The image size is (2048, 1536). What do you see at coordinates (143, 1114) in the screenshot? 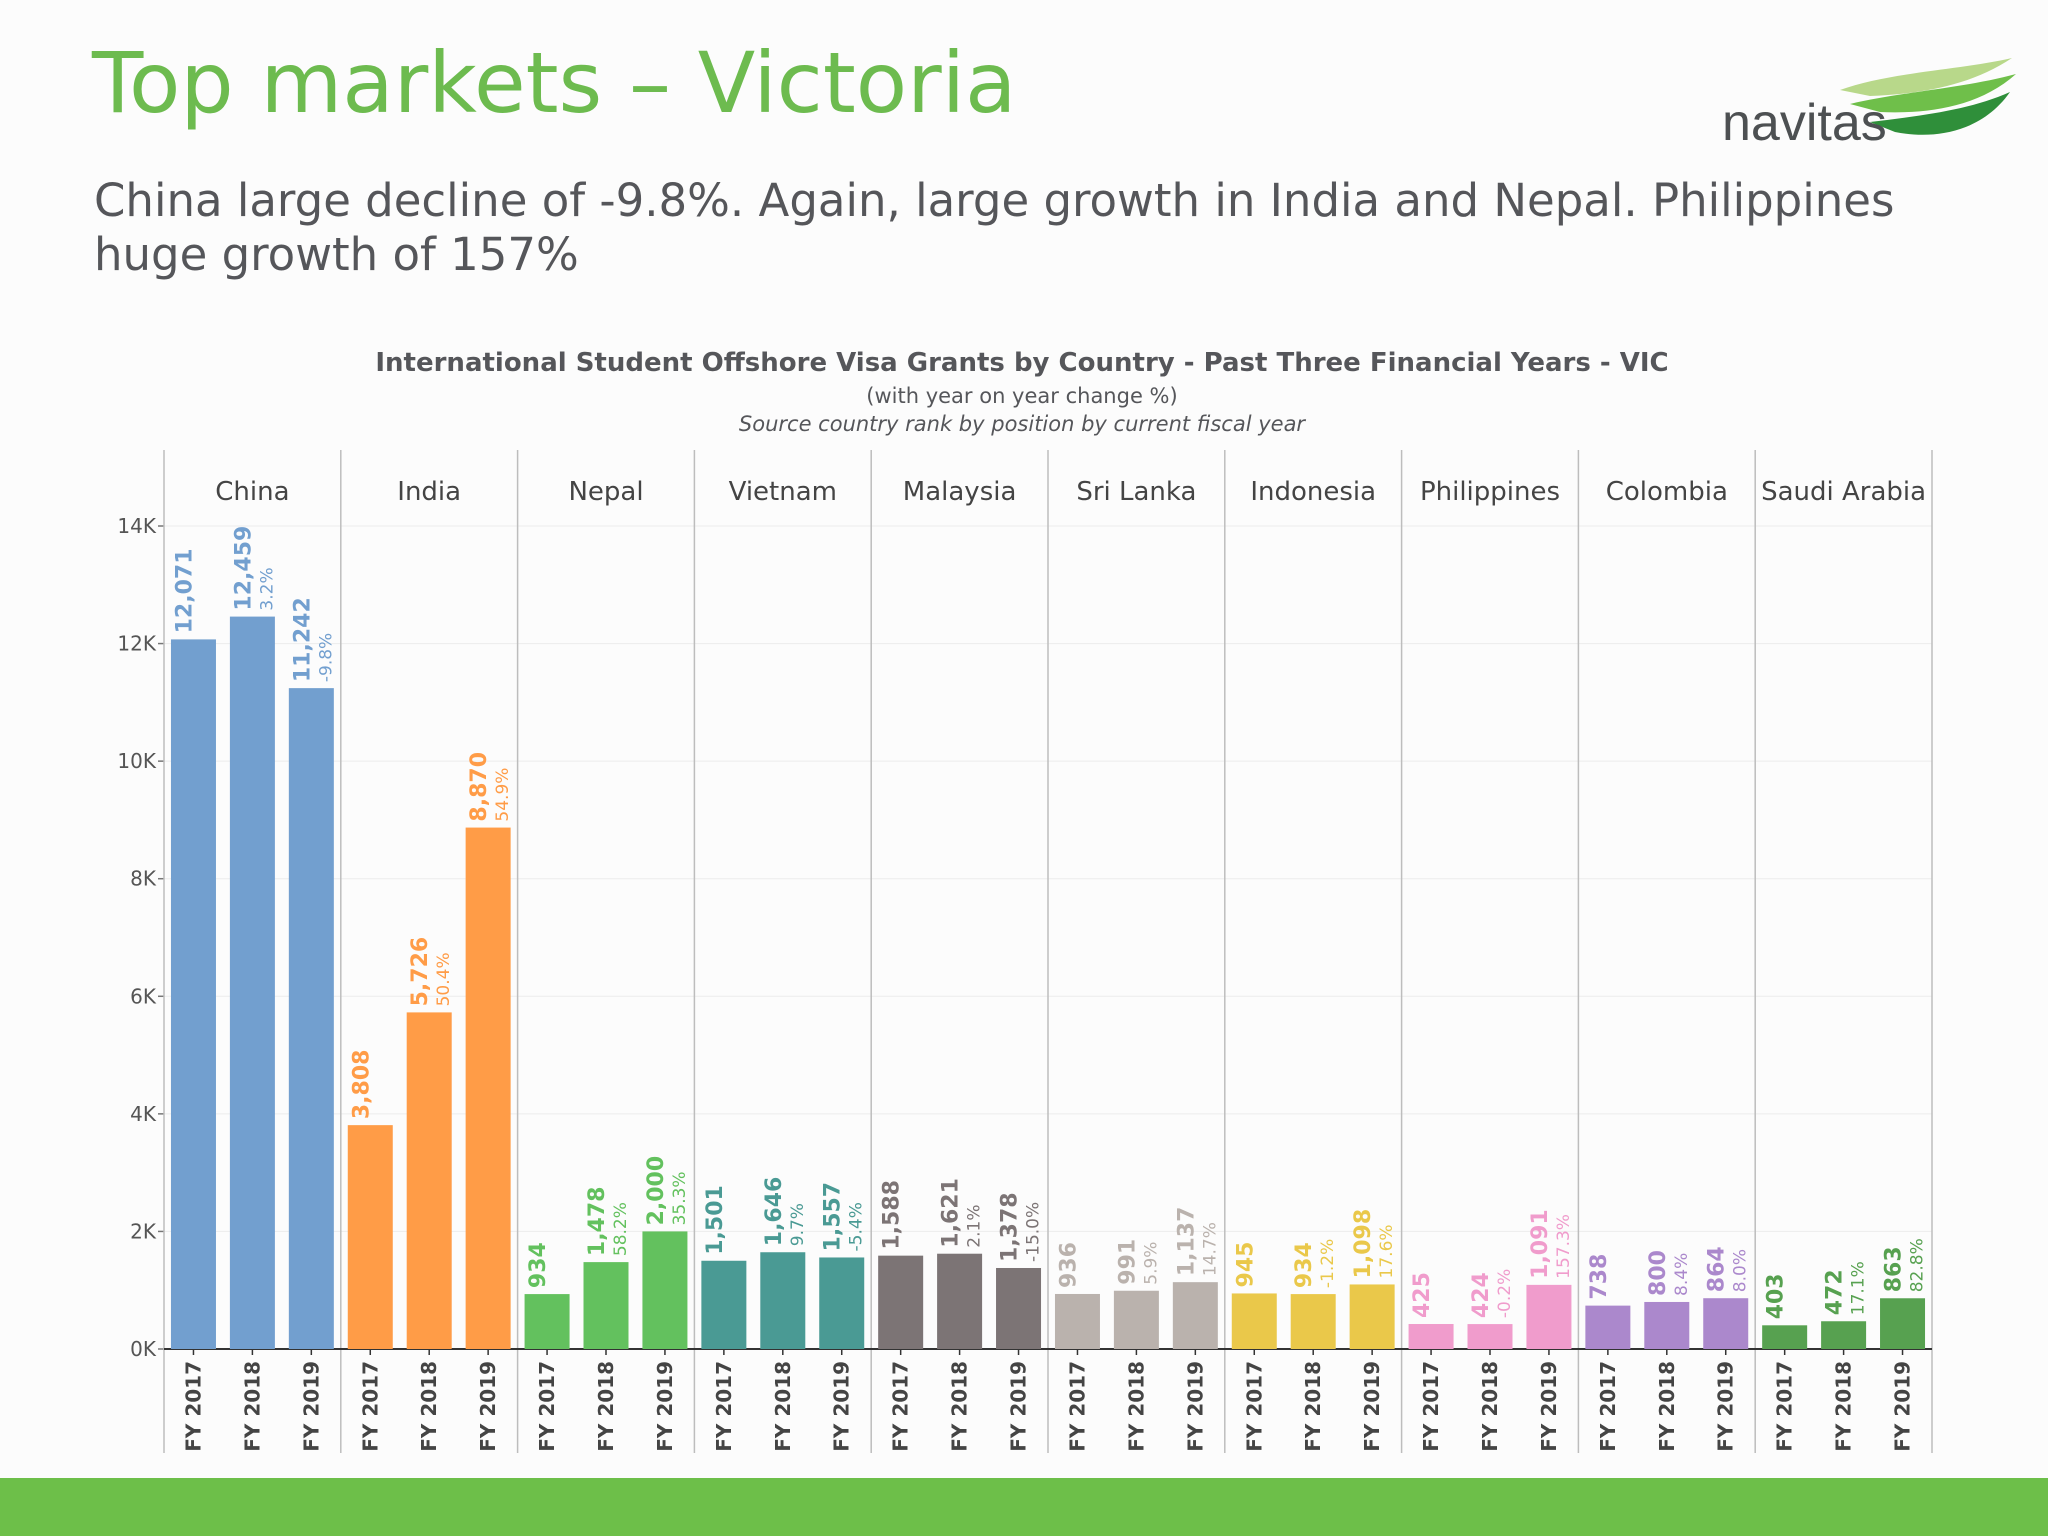
I see `y-tick-label: 4K` at bounding box center [143, 1114].